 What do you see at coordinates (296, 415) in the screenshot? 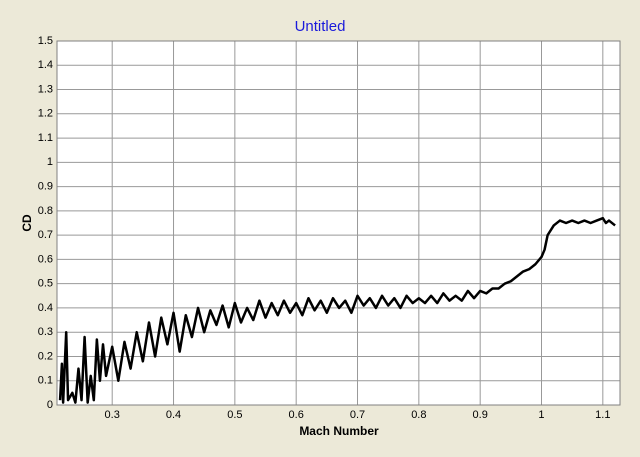
I see `x-tick-label: 0.6` at bounding box center [296, 415].